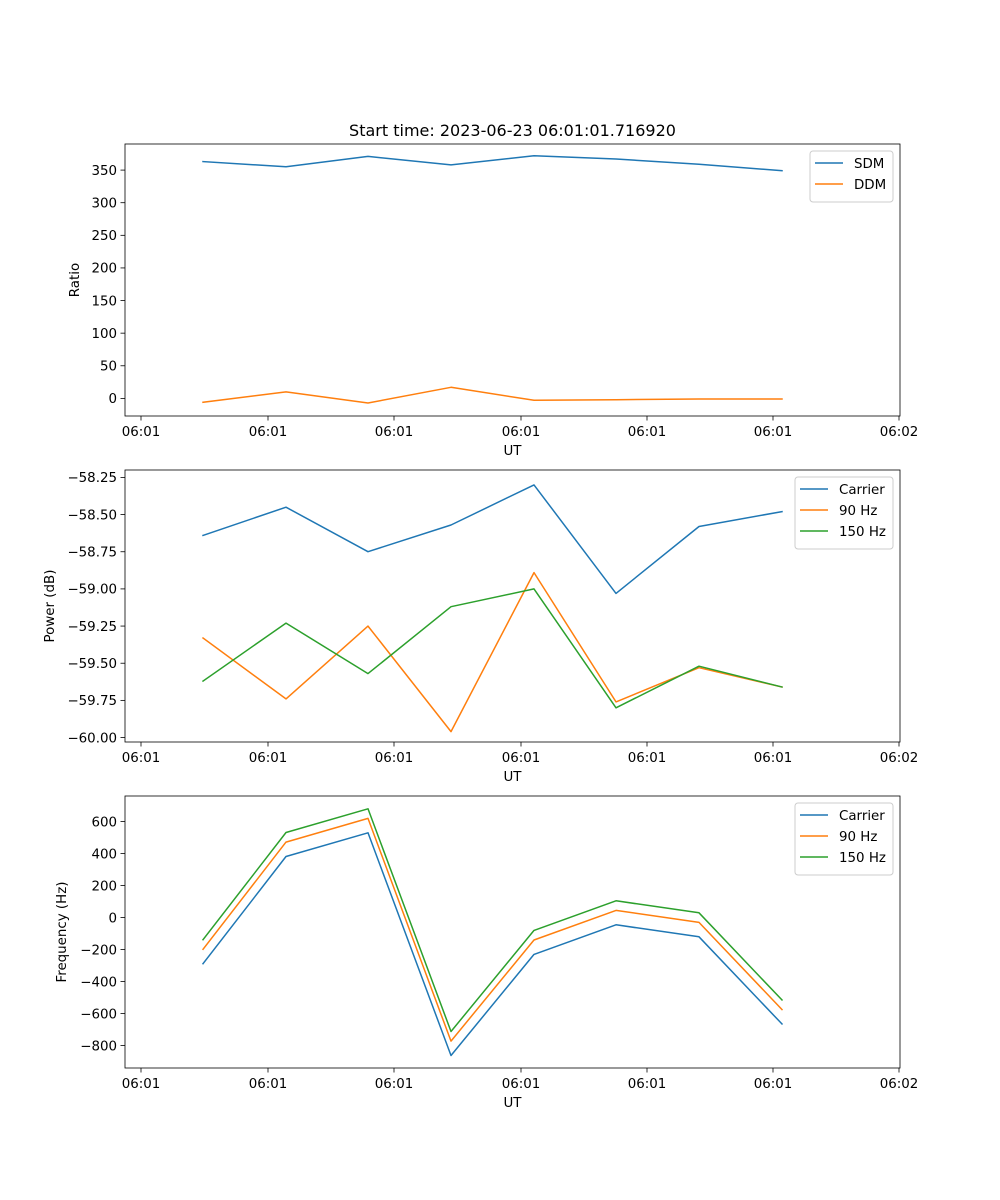  Describe the element at coordinates (492, 395) in the screenshot. I see `series-line-ddm` at that location.